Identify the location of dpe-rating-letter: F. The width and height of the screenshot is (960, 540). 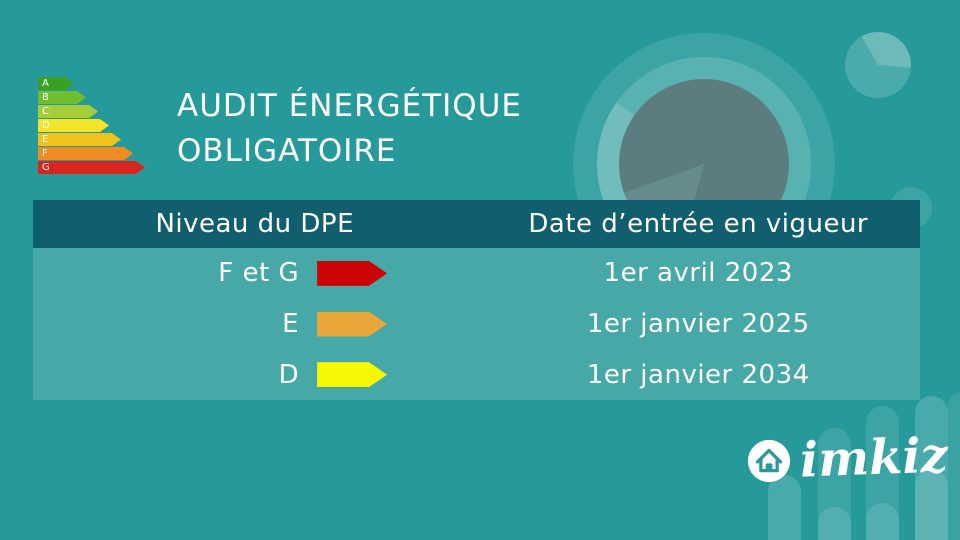
(45, 153).